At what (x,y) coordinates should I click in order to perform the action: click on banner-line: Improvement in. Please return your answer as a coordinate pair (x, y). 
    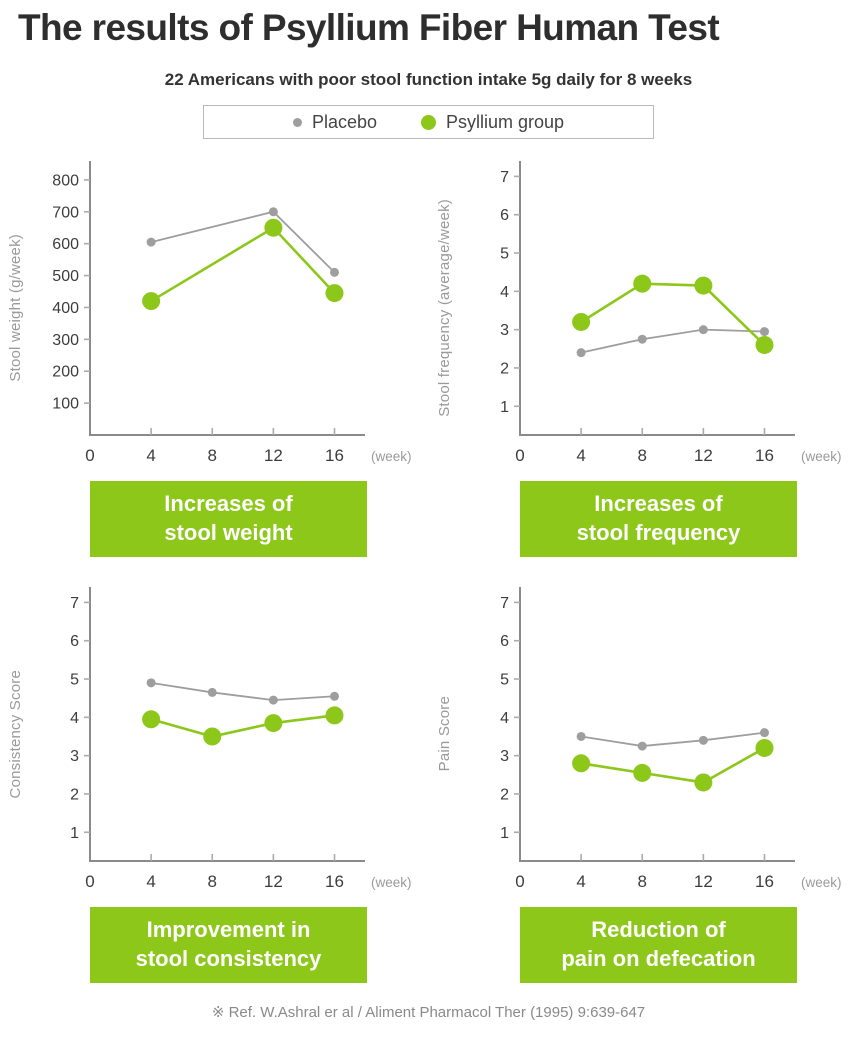
    Looking at the image, I should click on (228, 930).